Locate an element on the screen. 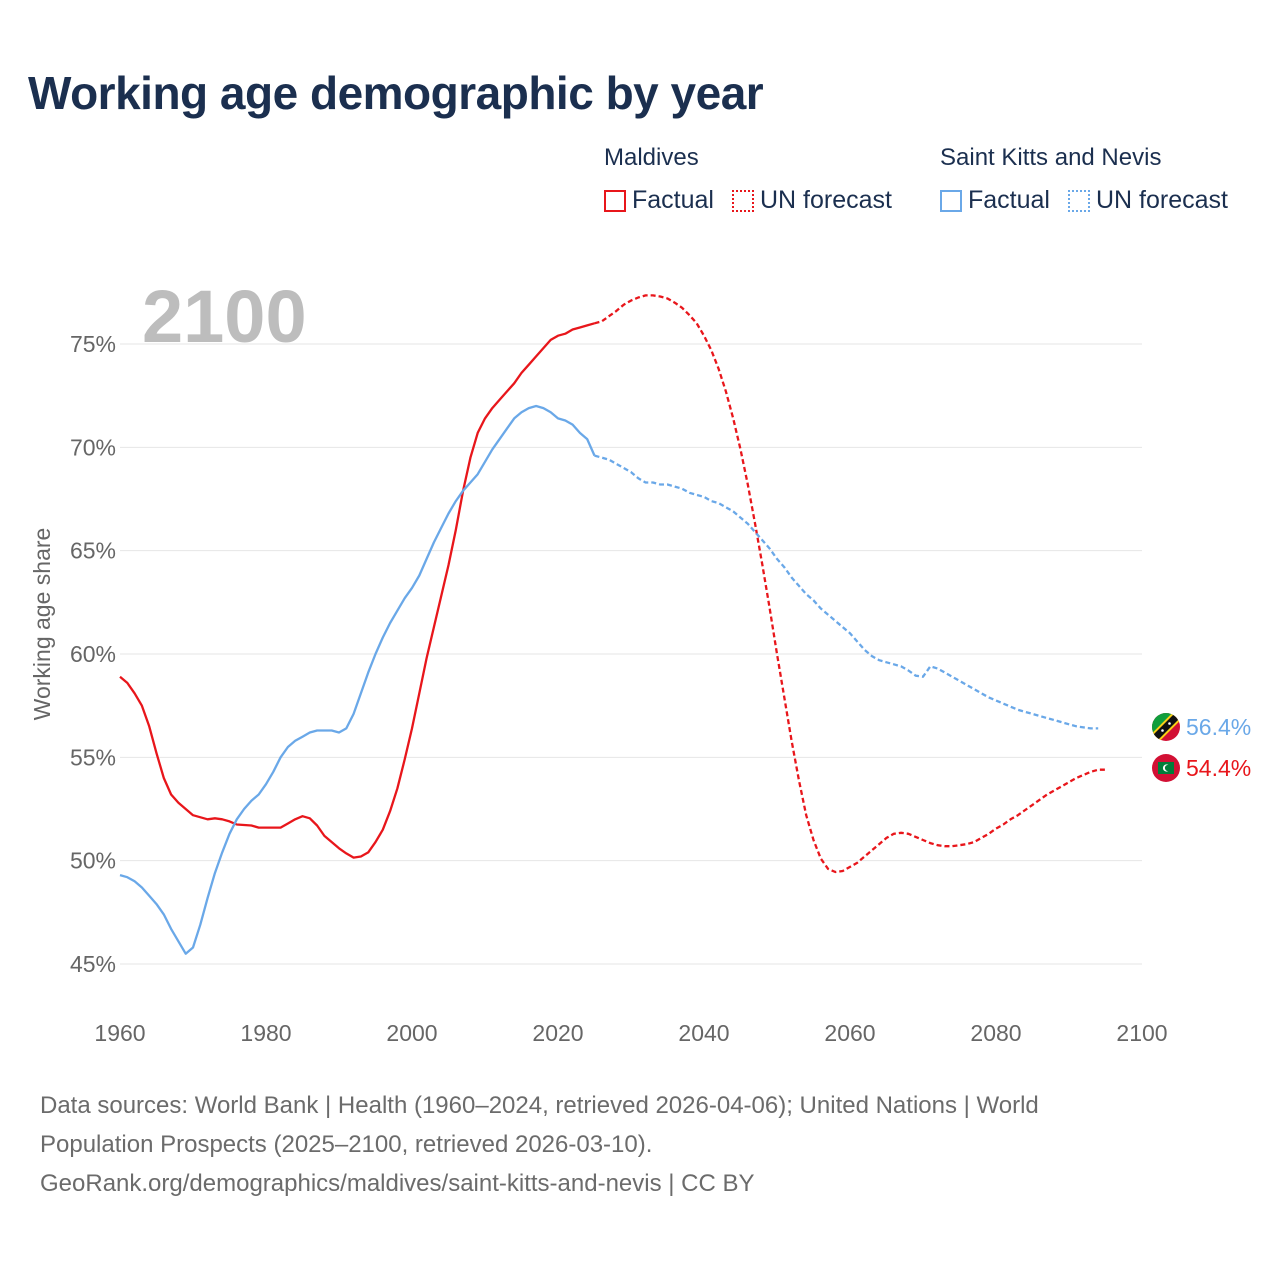 The height and width of the screenshot is (1280, 1280). saint-kitts-and-nevis-flag-icon is located at coordinates (1166, 727).